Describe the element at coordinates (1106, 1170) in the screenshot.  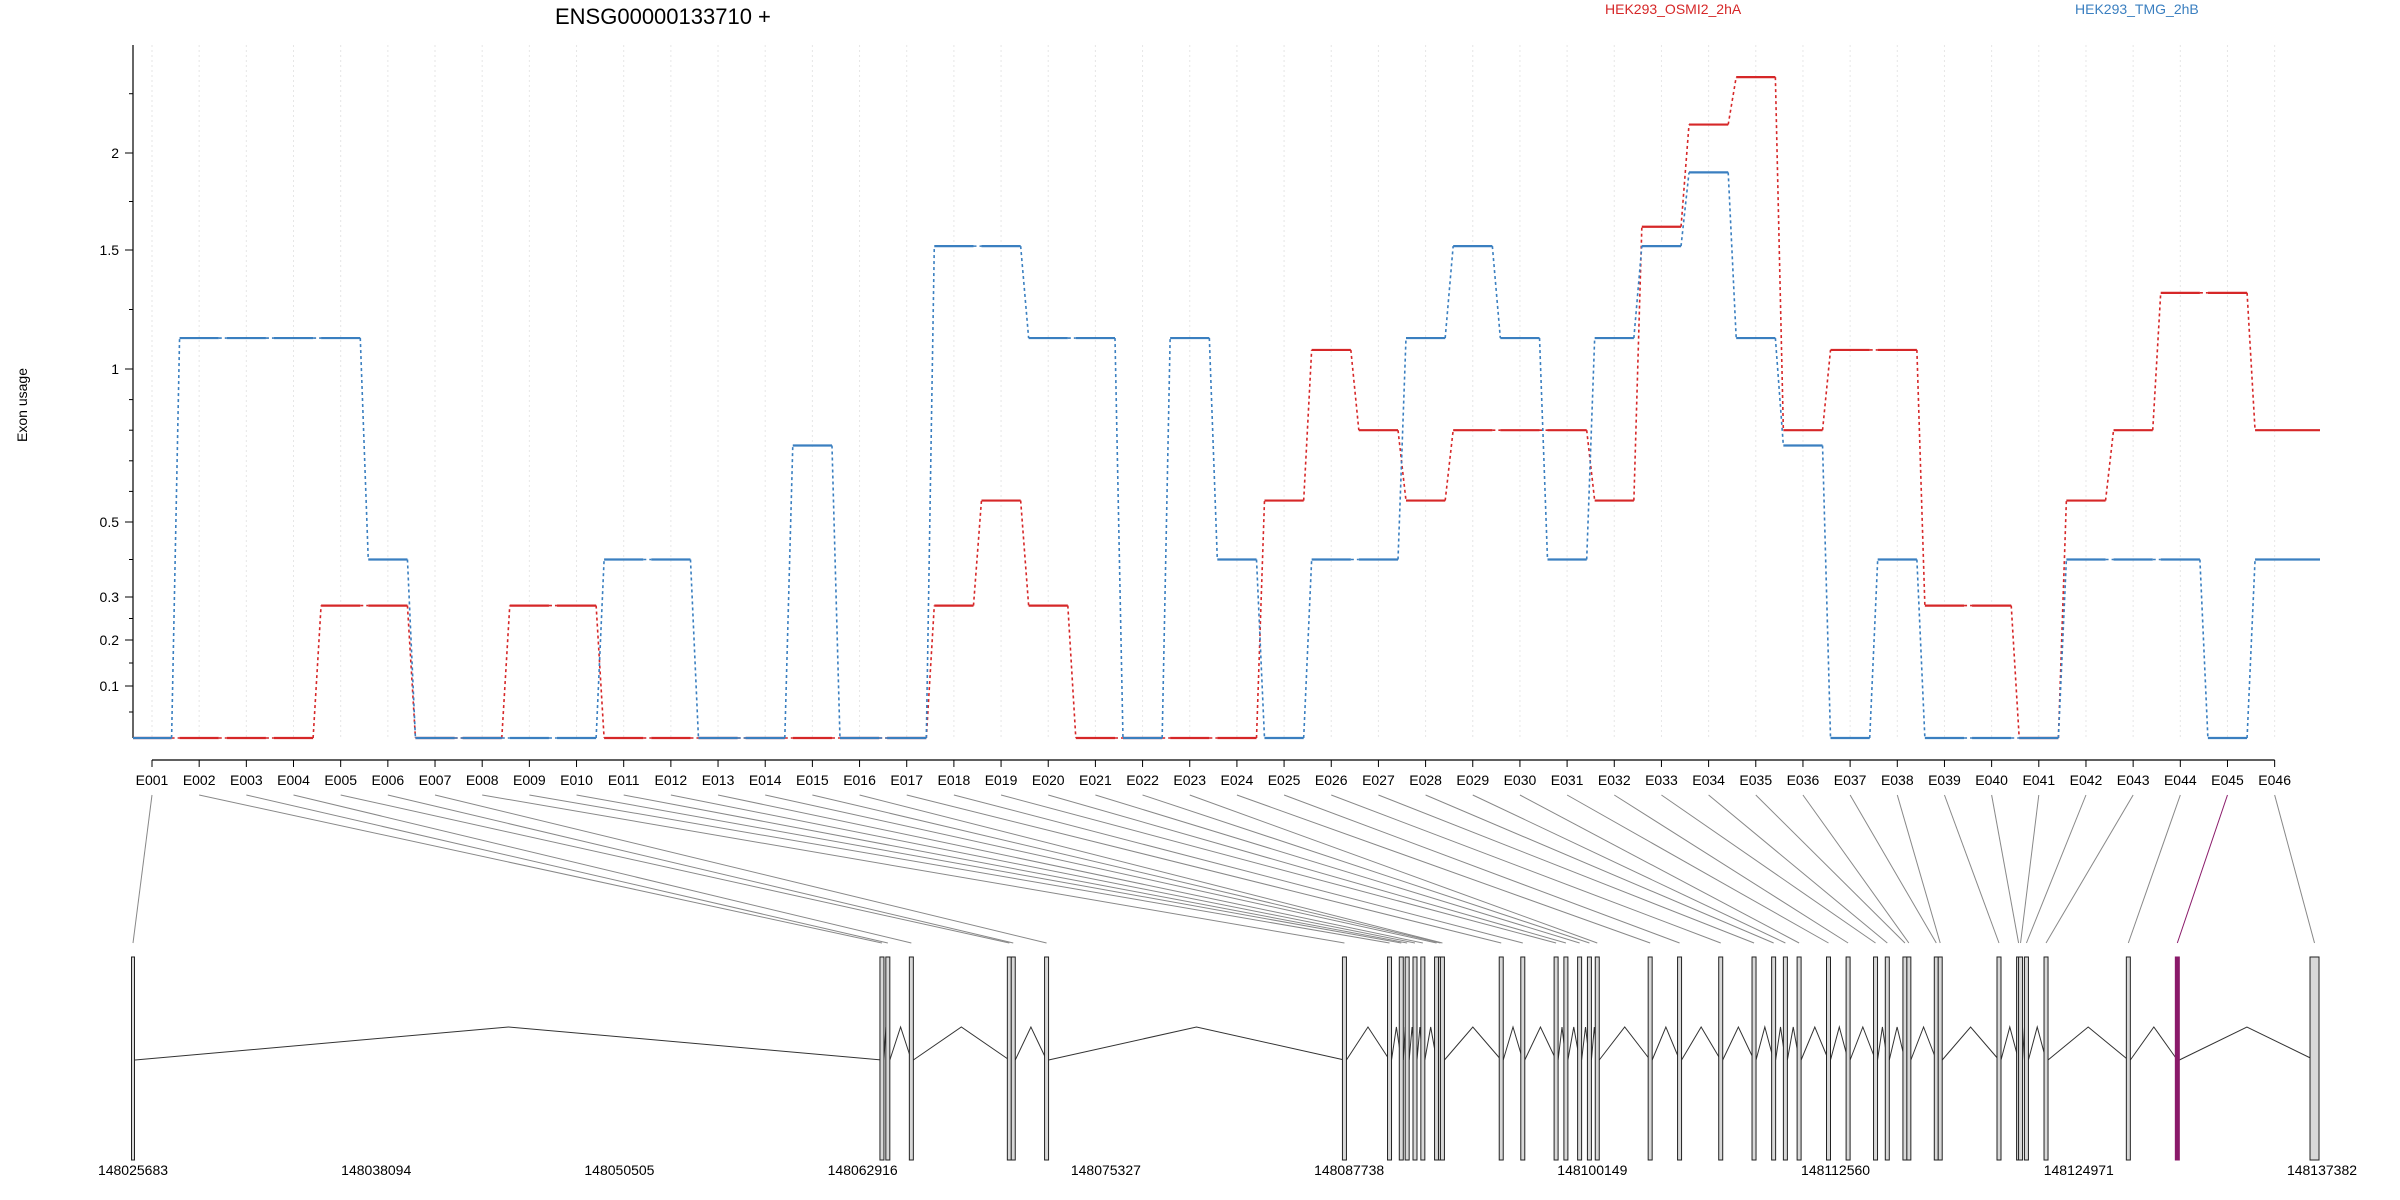
I see `genomic-tick-label: 148075327` at that location.